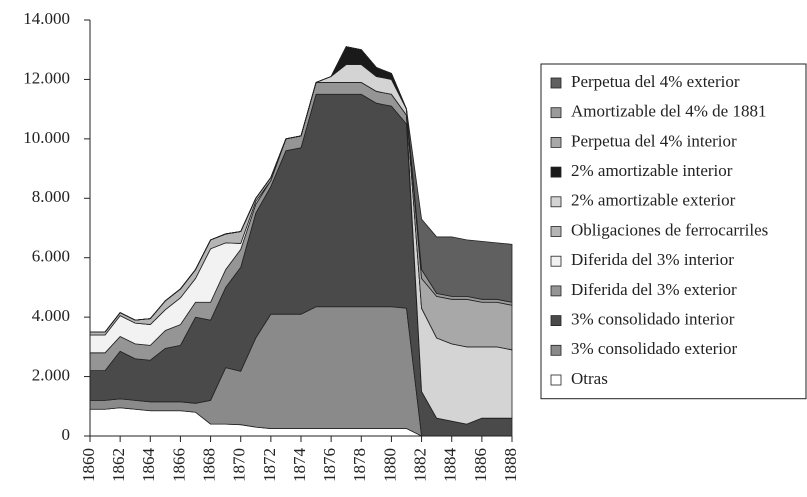 This screenshot has height=497, width=807. I want to click on x-tick-label: 1878, so click(359, 465).